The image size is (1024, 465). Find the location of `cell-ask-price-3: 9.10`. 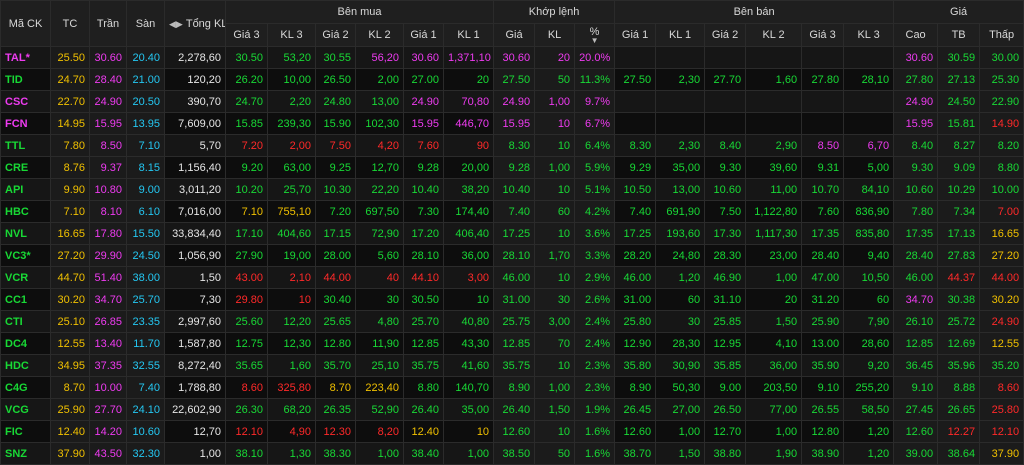

cell-ask-price-3: 9.10 is located at coordinates (823, 387).